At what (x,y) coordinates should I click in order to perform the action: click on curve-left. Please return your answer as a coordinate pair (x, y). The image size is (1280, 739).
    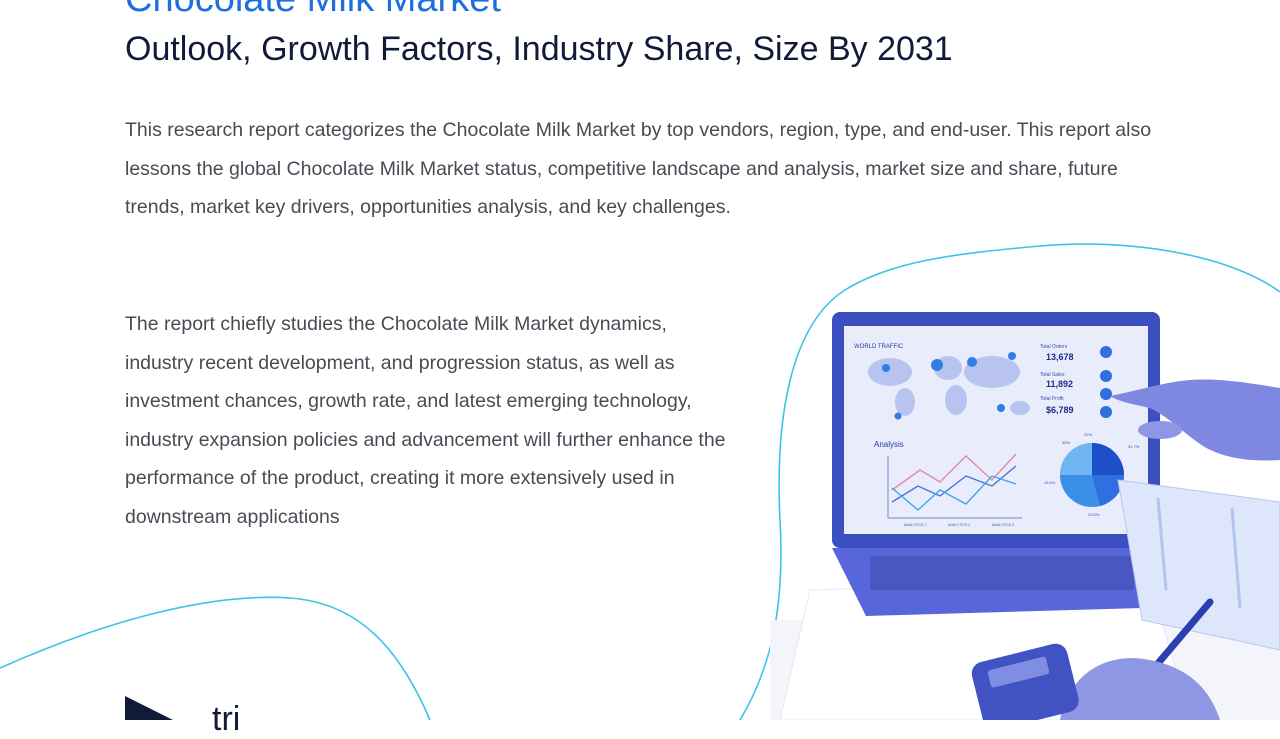
    Looking at the image, I should click on (215, 658).